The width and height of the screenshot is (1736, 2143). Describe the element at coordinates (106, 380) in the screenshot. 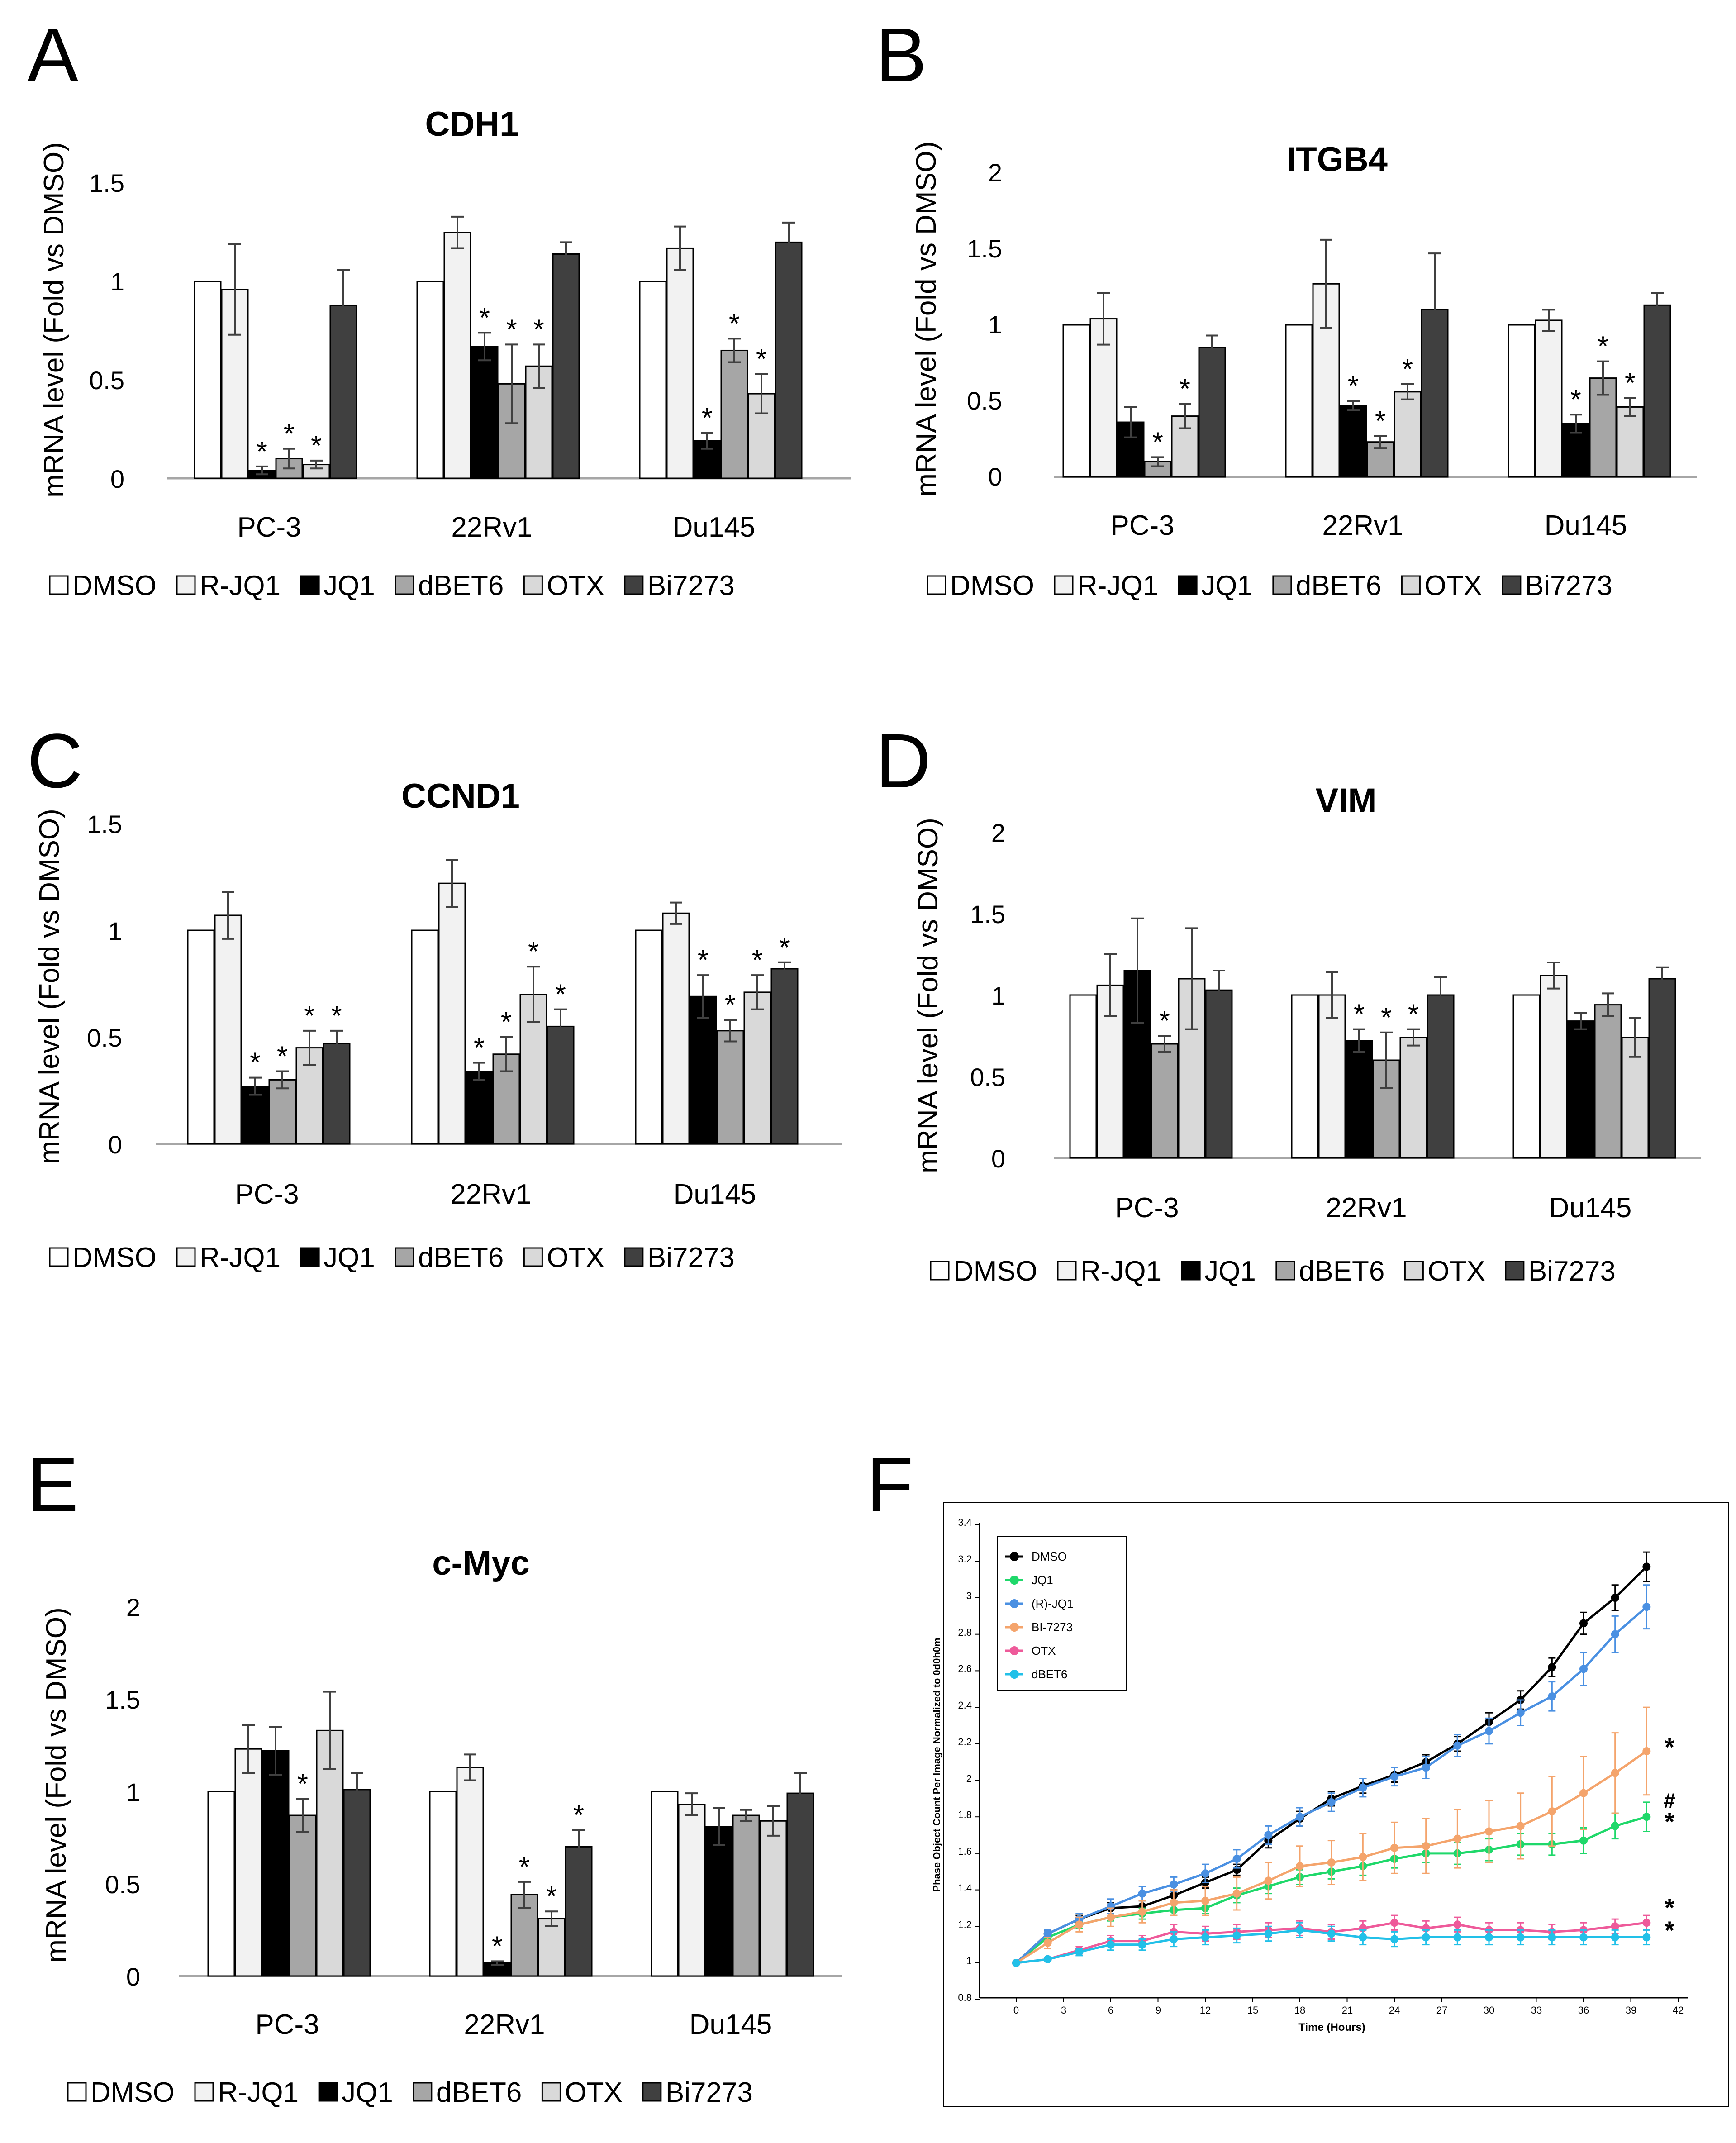

I see `panel-a-ytick-1: 0.5` at that location.